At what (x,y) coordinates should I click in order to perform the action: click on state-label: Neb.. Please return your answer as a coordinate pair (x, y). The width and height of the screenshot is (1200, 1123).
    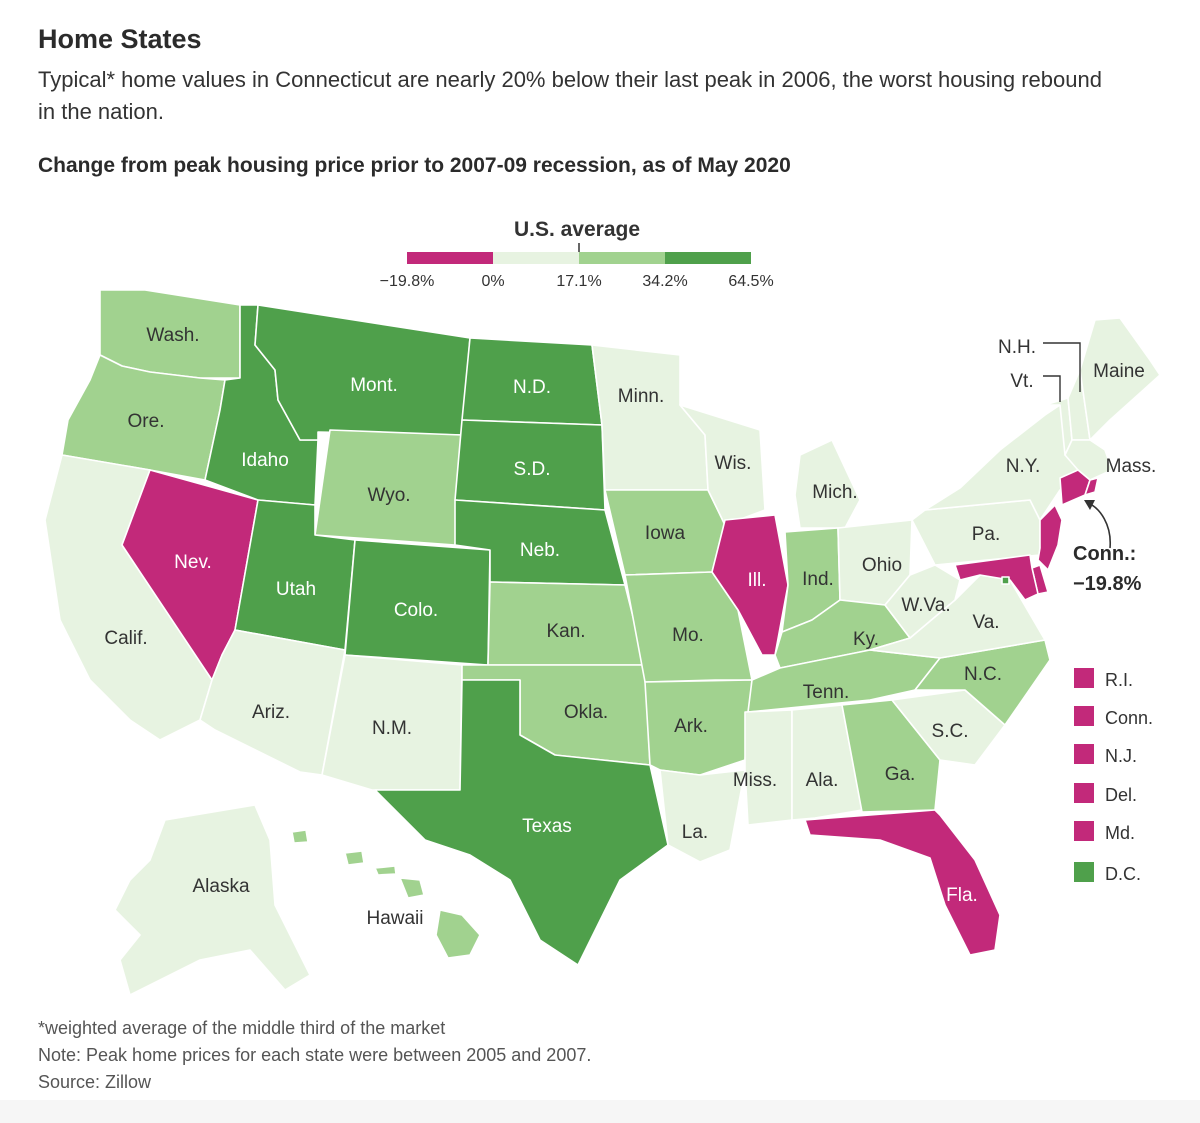
    Looking at the image, I should click on (540, 550).